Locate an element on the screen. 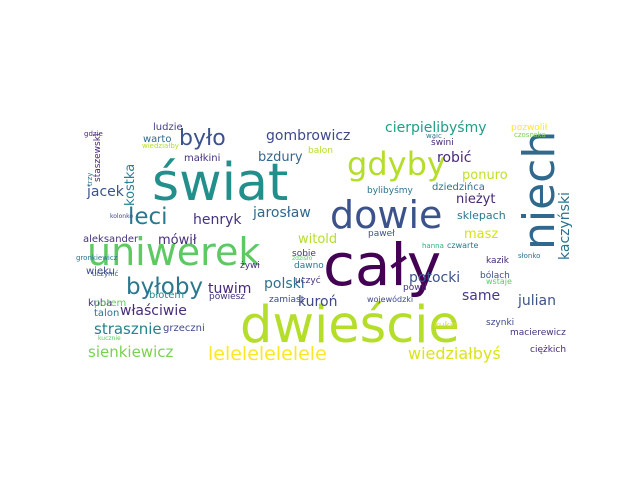 The image size is (640, 480). word: strasznie is located at coordinates (128, 329).